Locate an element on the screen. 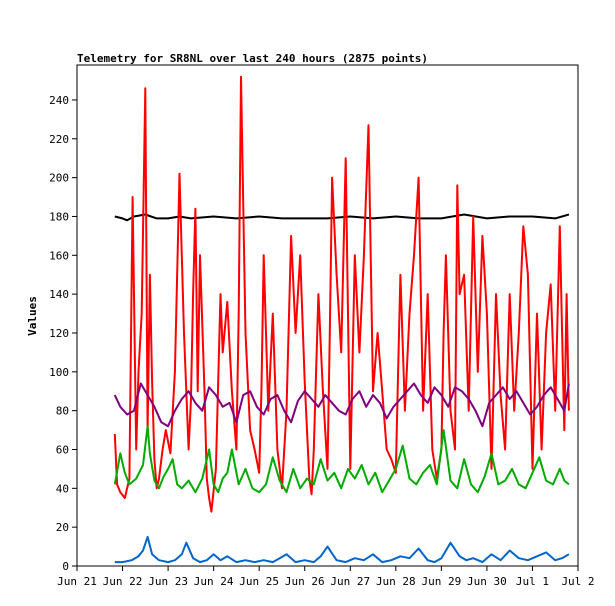  x-tick-label: Jun 28 is located at coordinates (396, 581).